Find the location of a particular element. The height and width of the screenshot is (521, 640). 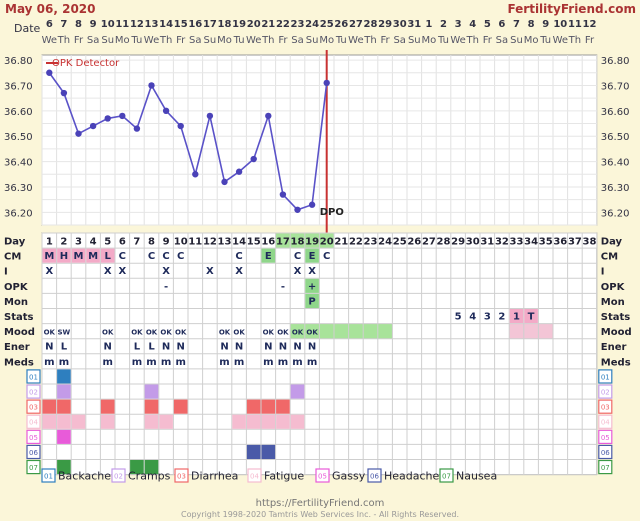

date-label: 12 is located at coordinates (590, 24).